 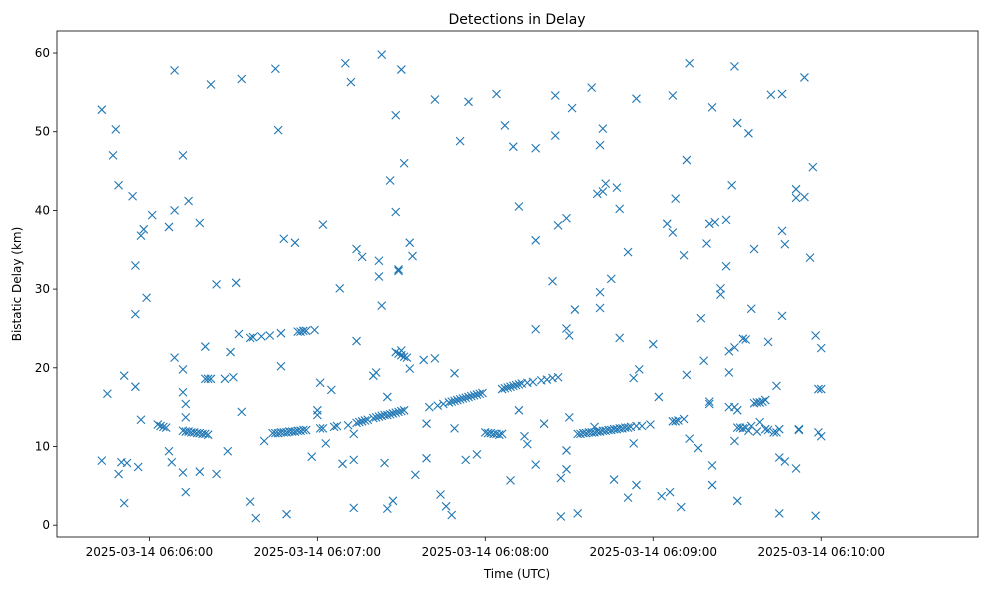 I want to click on y-tick-label: 10, so click(x=42, y=447).